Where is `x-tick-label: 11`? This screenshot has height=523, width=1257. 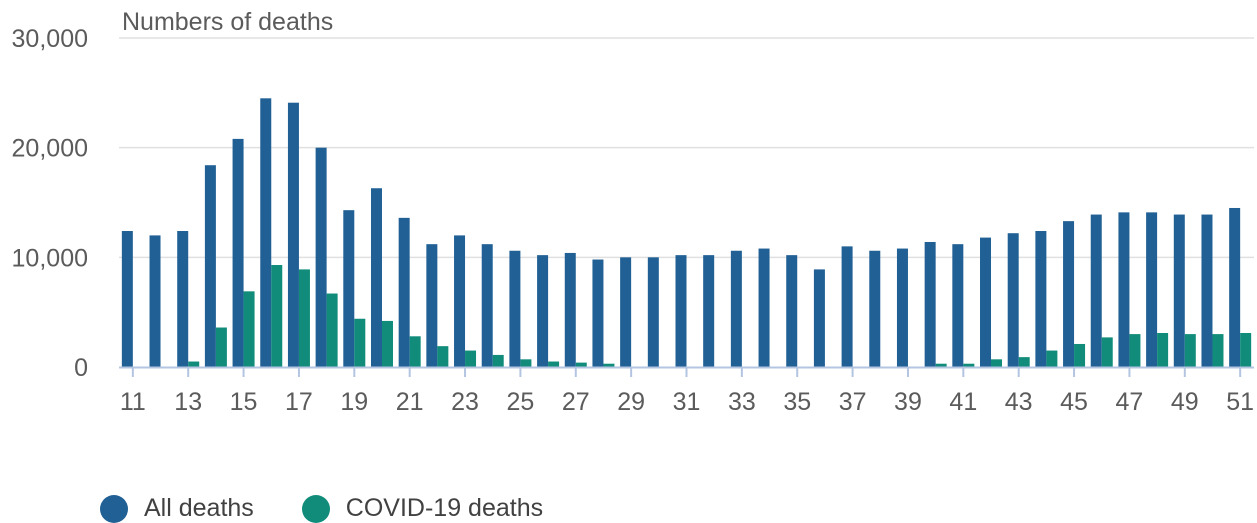
x-tick-label: 11 is located at coordinates (133, 402).